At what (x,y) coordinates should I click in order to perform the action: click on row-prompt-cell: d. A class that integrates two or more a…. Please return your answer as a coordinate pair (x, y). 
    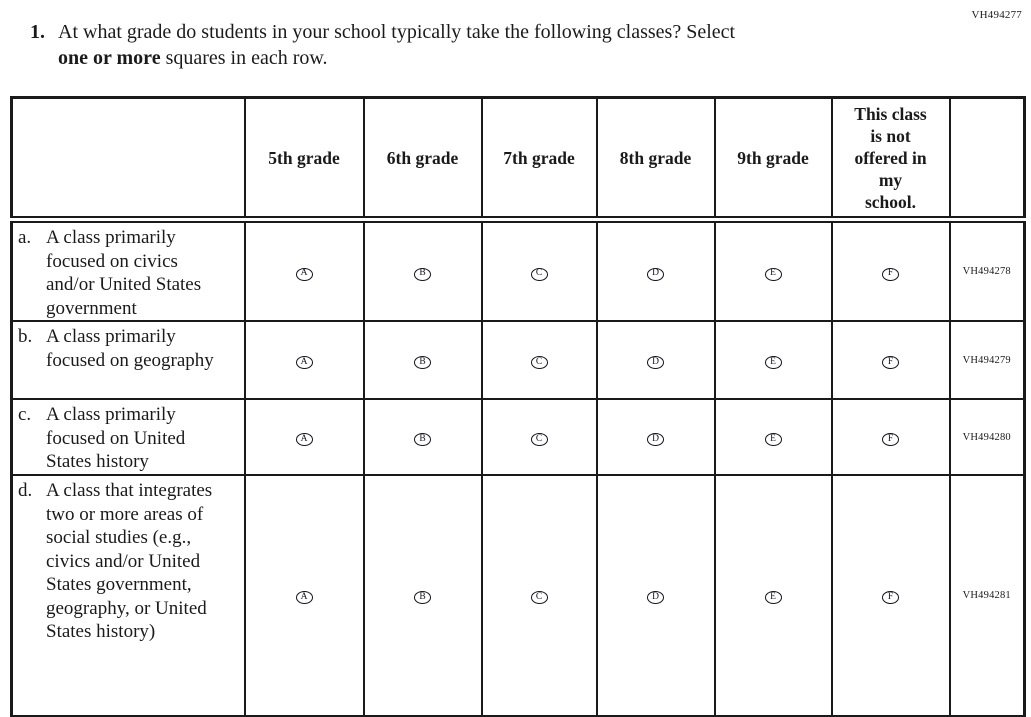
    Looking at the image, I should click on (128, 595).